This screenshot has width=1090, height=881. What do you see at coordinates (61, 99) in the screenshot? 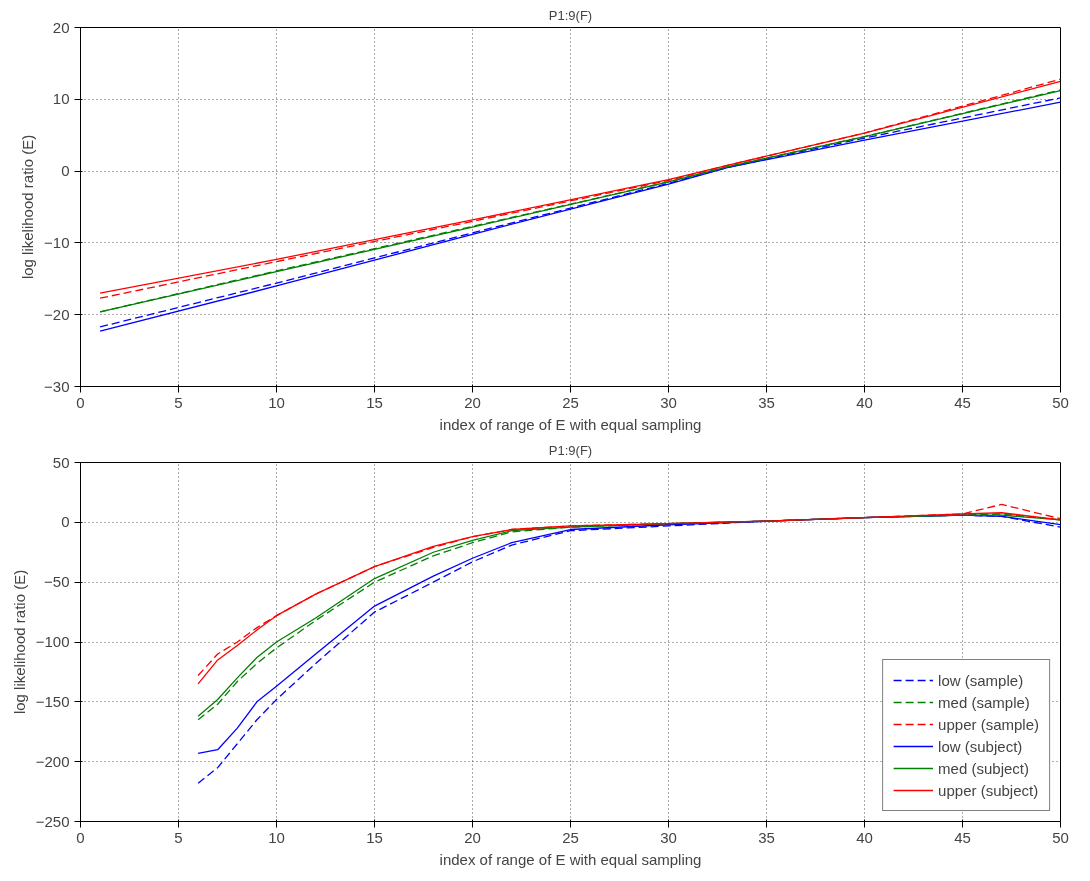
I see `y-tick-label: 10` at bounding box center [61, 99].